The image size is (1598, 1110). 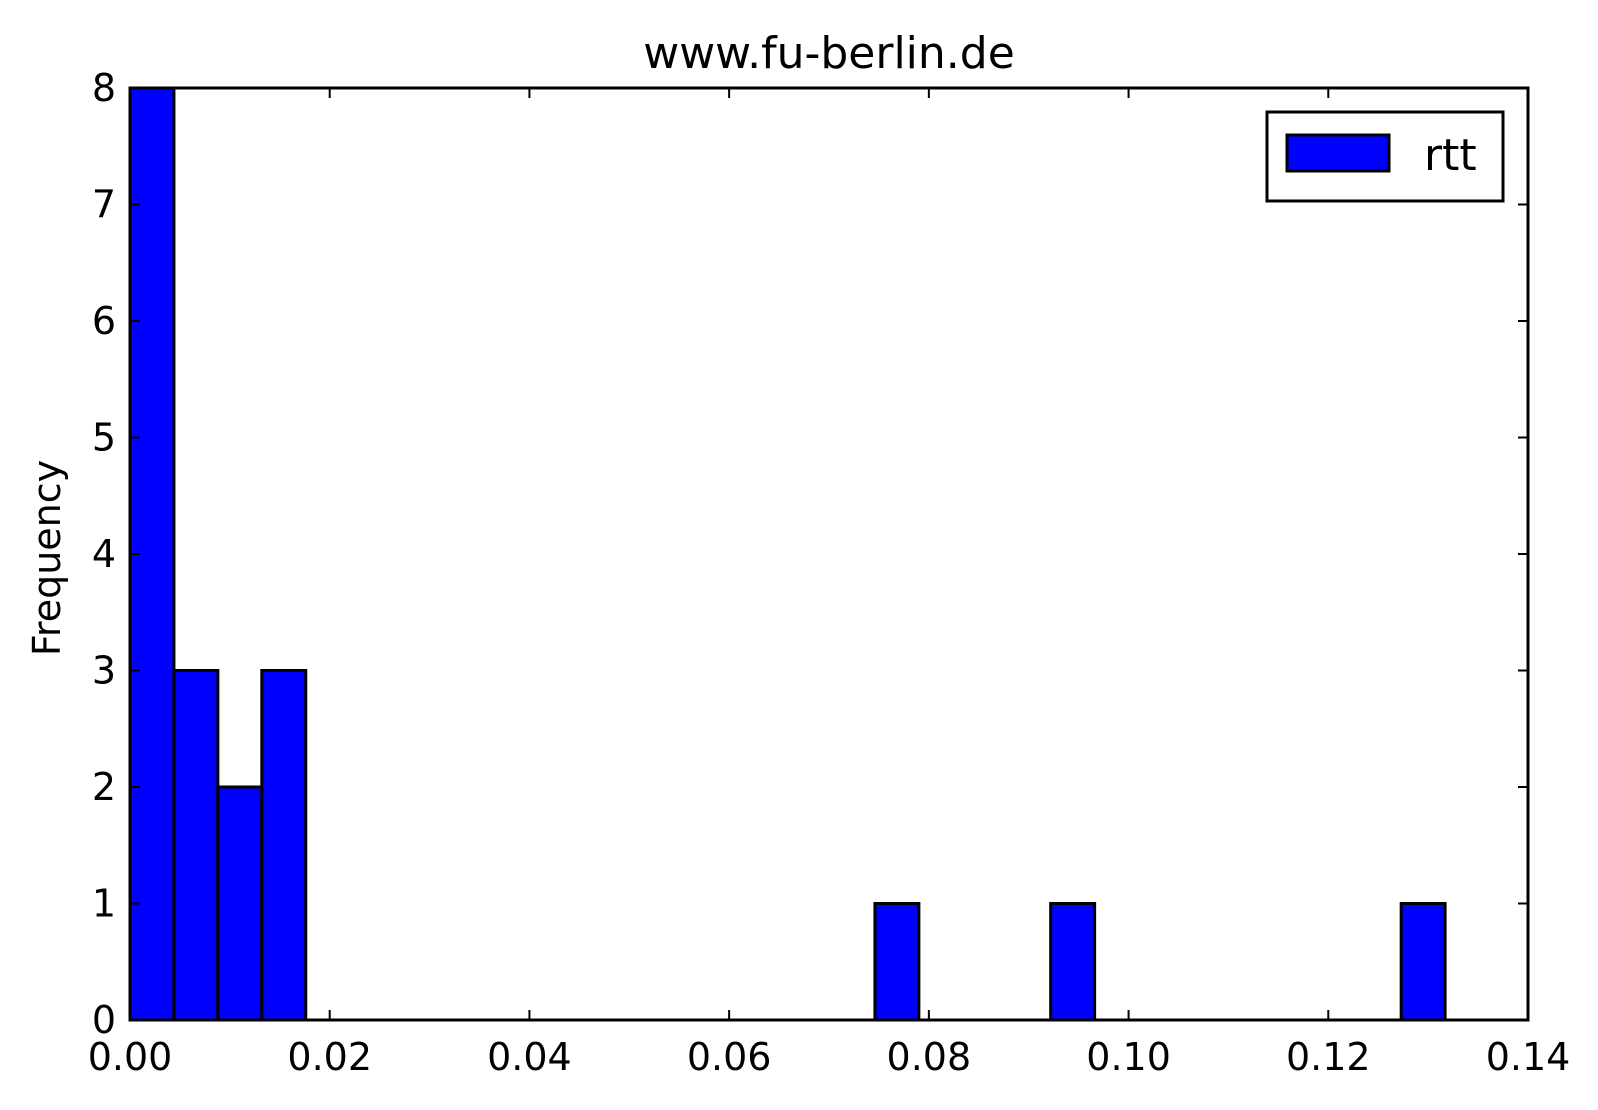 What do you see at coordinates (104, 904) in the screenshot?
I see `y-tick-label-1: 1` at bounding box center [104, 904].